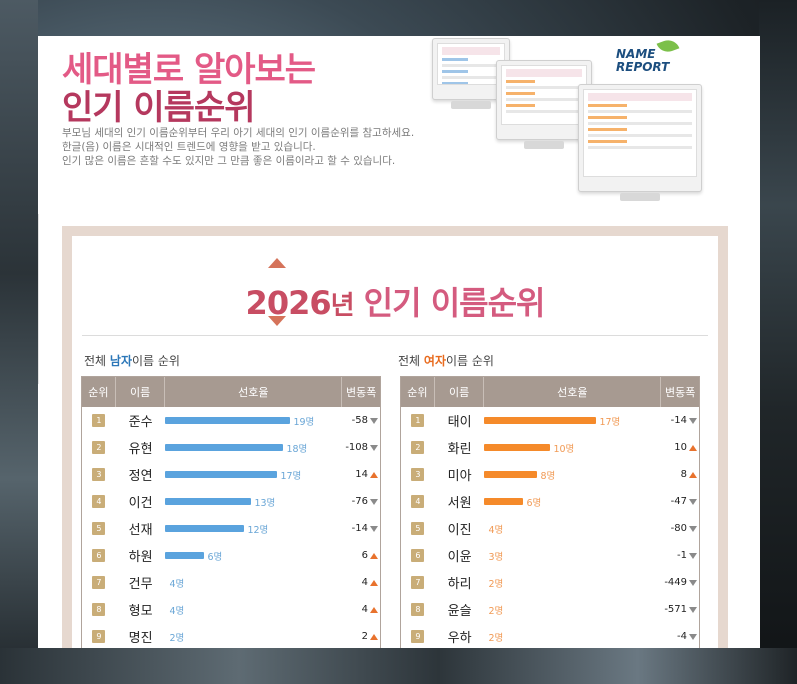  Describe the element at coordinates (365, 636) in the screenshot. I see `change-value: 2` at that location.